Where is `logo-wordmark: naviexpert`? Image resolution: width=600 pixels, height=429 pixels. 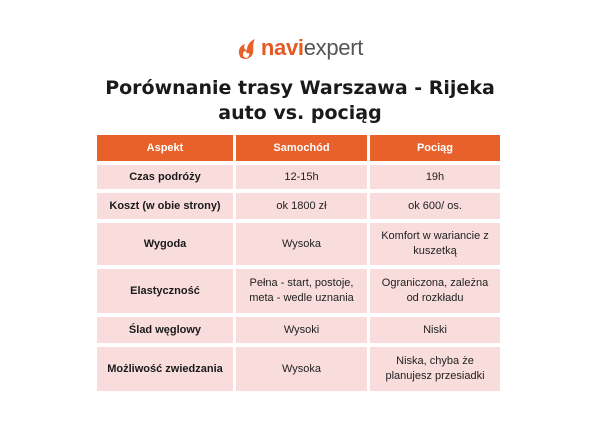
logo-wordmark: naviexpert is located at coordinates (312, 48).